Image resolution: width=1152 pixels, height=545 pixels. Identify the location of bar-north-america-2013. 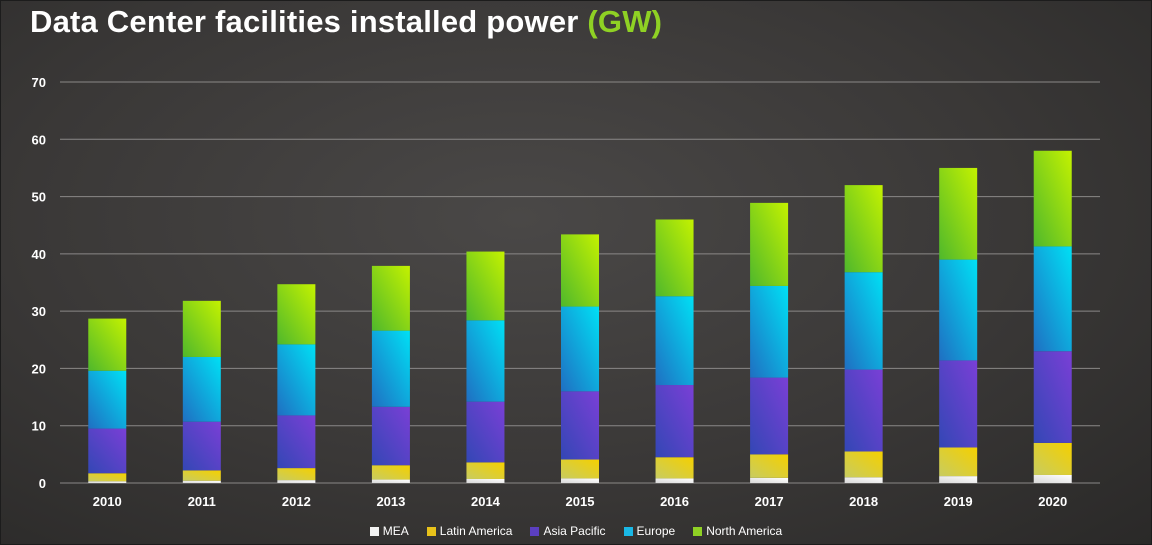
(390, 298).